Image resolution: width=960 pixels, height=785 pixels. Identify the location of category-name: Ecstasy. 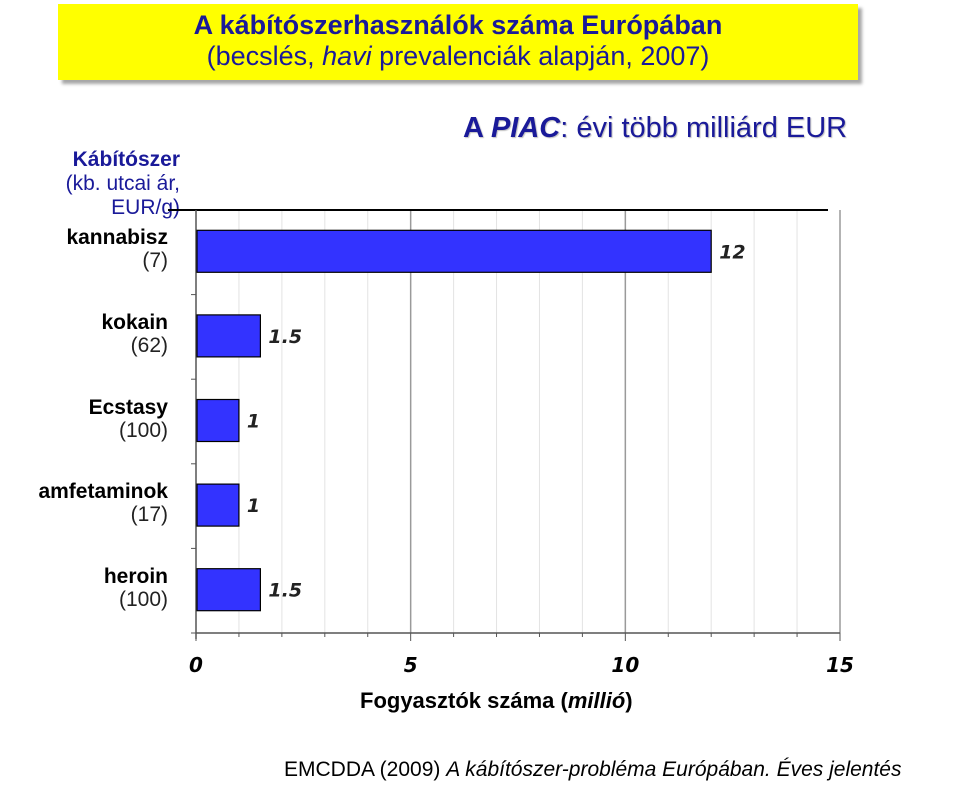
(128, 407).